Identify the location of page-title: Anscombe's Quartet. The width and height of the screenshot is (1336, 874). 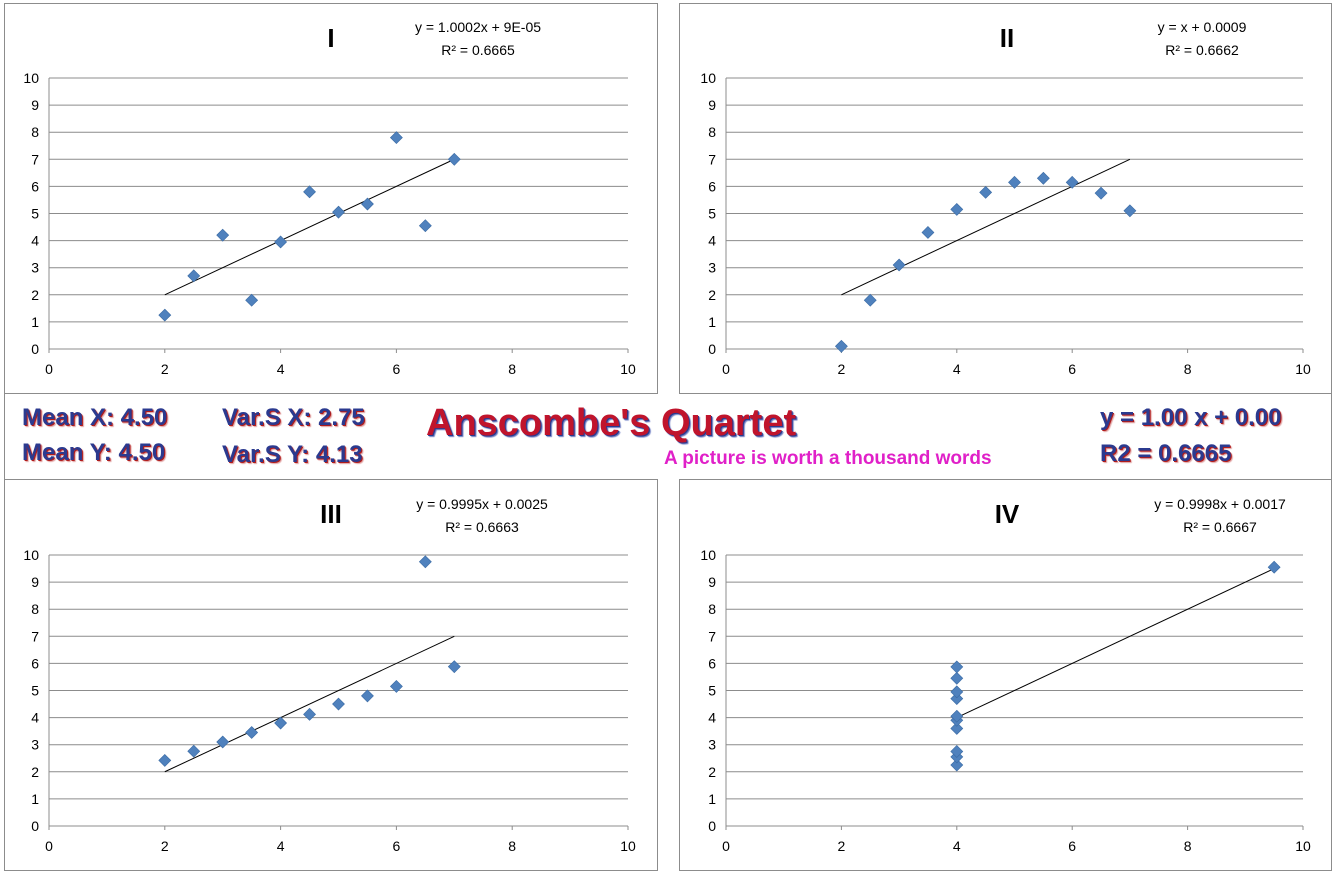
(611, 423).